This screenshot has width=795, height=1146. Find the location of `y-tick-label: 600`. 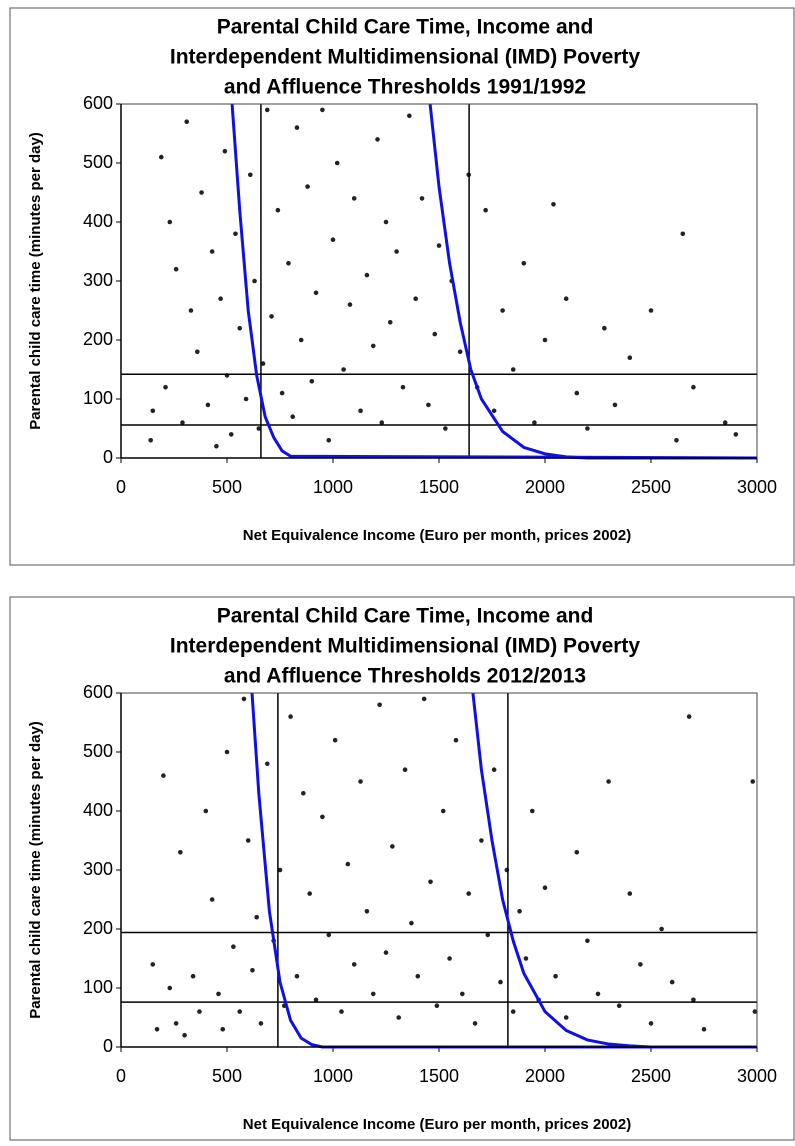

y-tick-label: 600 is located at coordinates (98, 692).